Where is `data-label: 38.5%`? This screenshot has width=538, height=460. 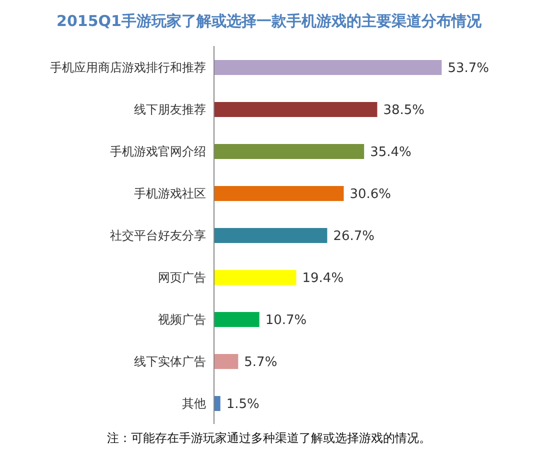
data-label: 38.5% is located at coordinates (404, 110).